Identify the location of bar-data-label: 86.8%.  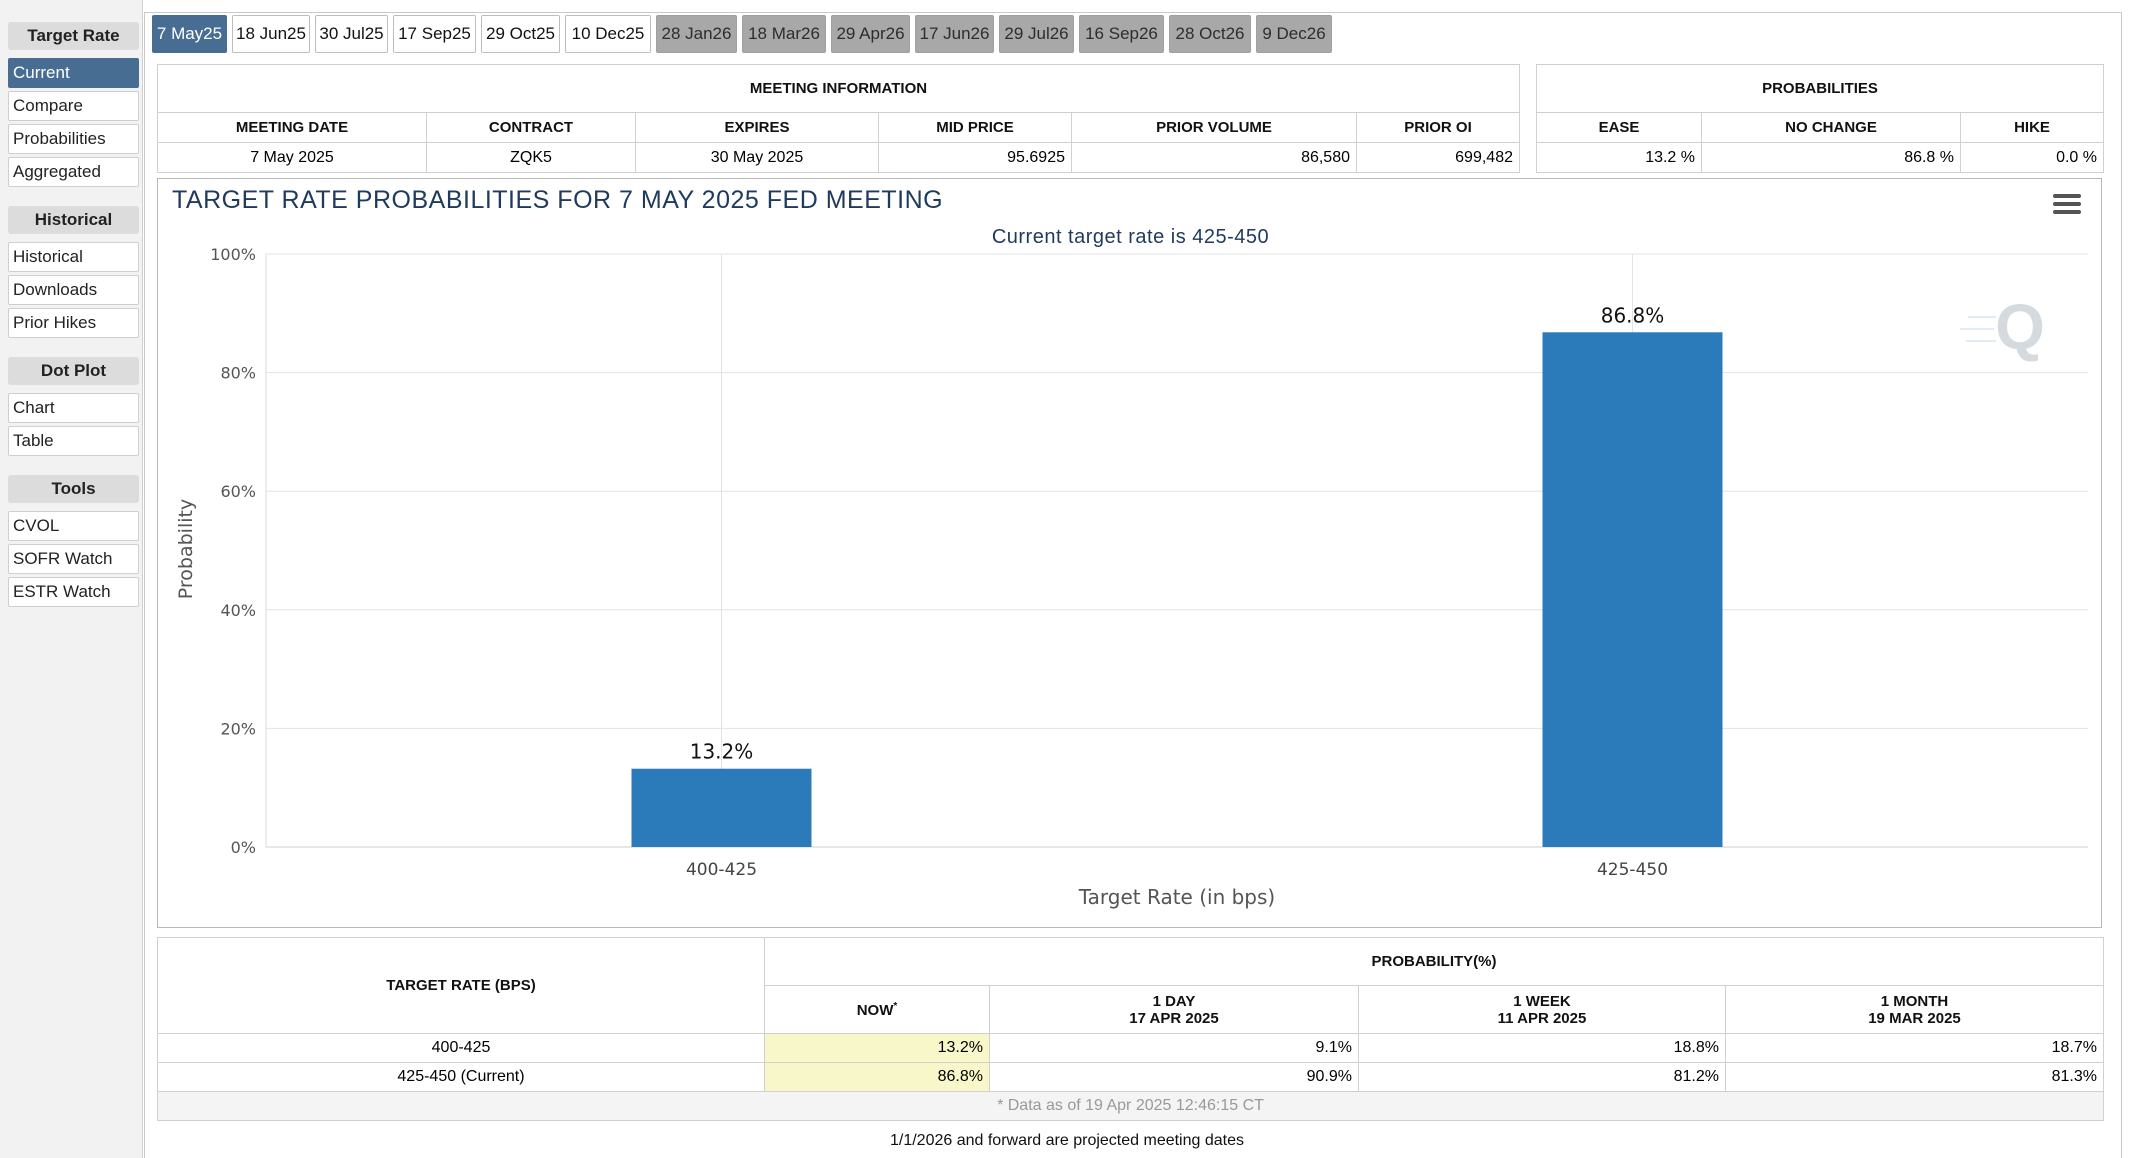
(1633, 315).